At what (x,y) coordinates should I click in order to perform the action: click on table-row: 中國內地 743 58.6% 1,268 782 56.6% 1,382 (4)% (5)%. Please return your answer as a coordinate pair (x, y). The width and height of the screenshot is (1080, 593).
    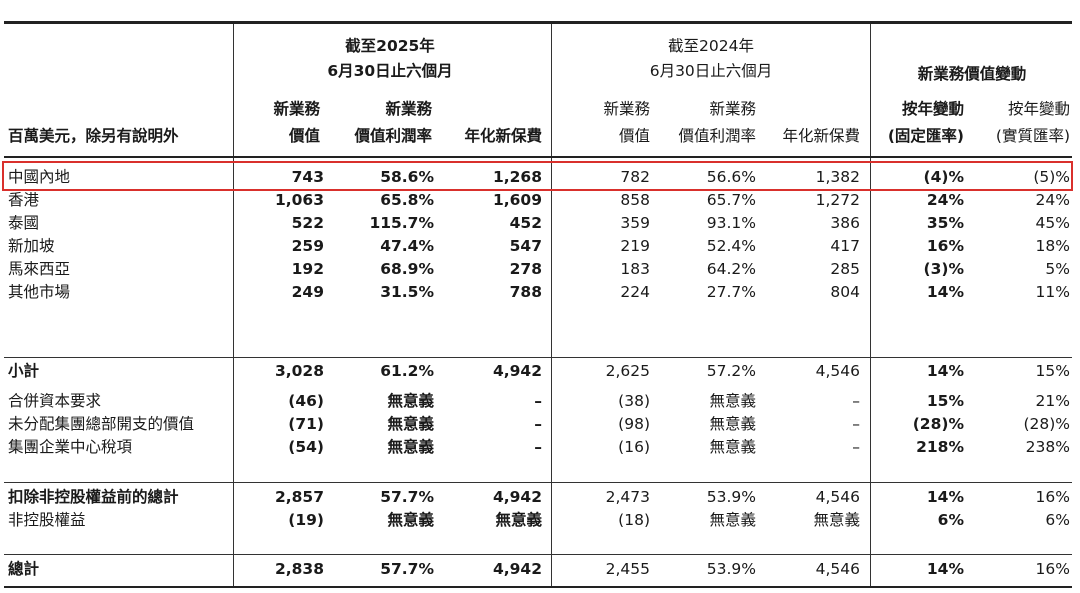
    Looking at the image, I should click on (538, 177).